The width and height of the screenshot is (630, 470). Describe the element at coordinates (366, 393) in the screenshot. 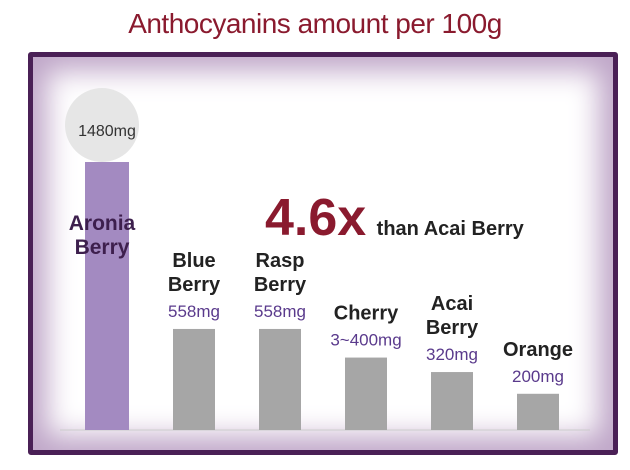

I see `bar-cherry` at that location.